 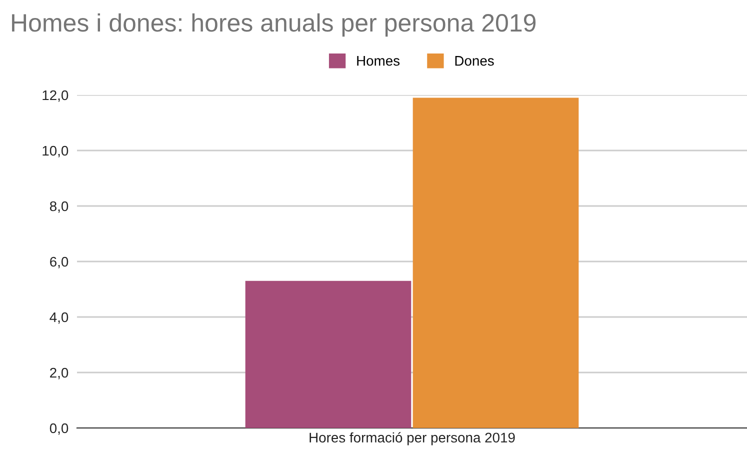 I want to click on x-tick-label: Hores formació per persona 2019, so click(x=412, y=439).